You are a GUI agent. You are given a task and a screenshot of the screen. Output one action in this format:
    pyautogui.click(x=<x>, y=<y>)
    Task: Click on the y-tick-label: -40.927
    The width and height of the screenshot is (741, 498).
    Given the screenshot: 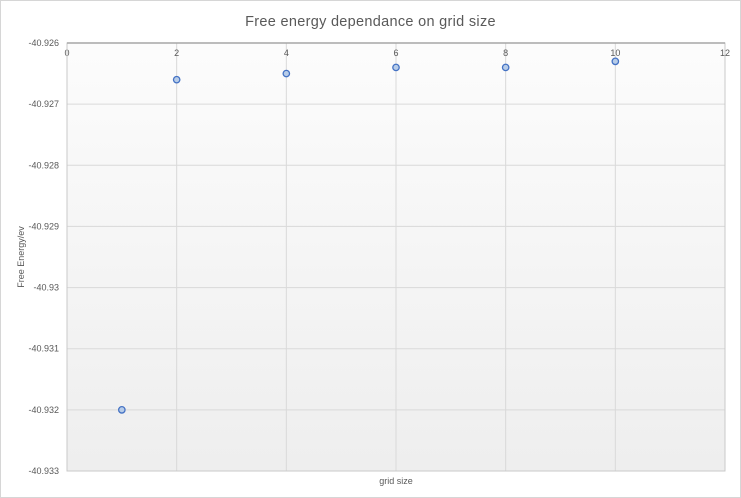 What is the action you would take?
    pyautogui.click(x=43, y=104)
    